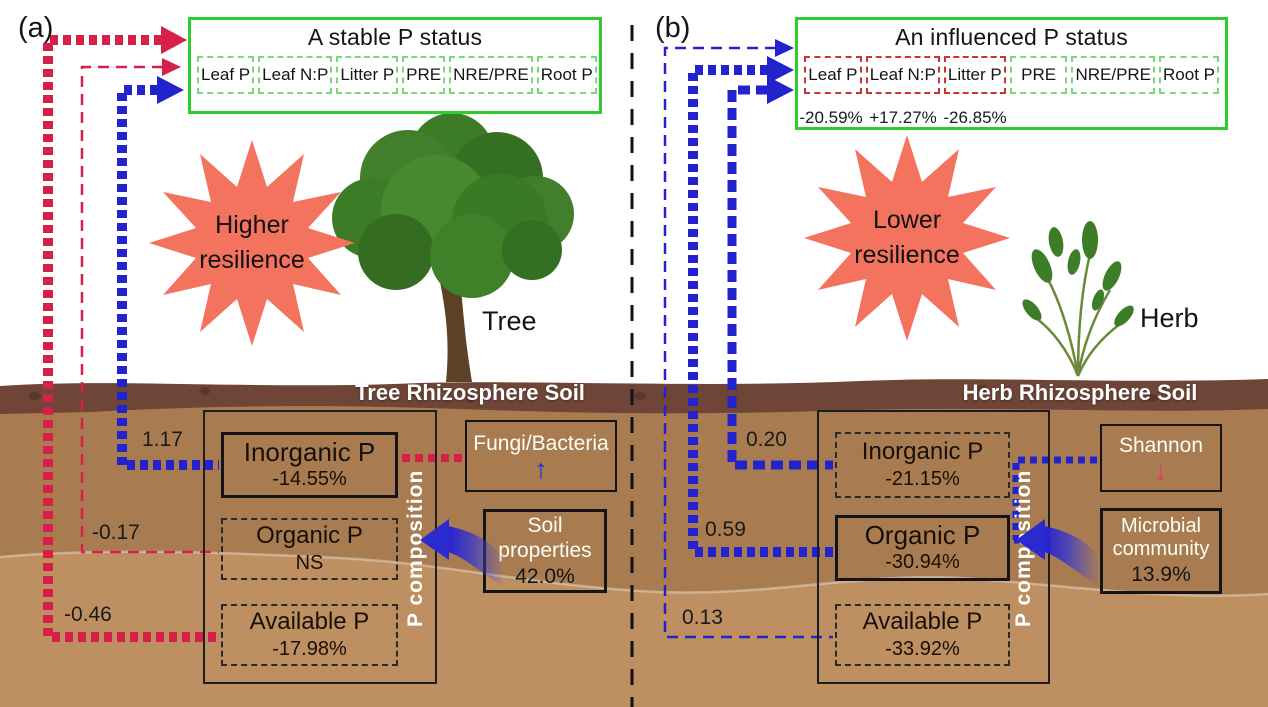 The height and width of the screenshot is (707, 1268). I want to click on soil-band-pebbles, so click(593, 394).